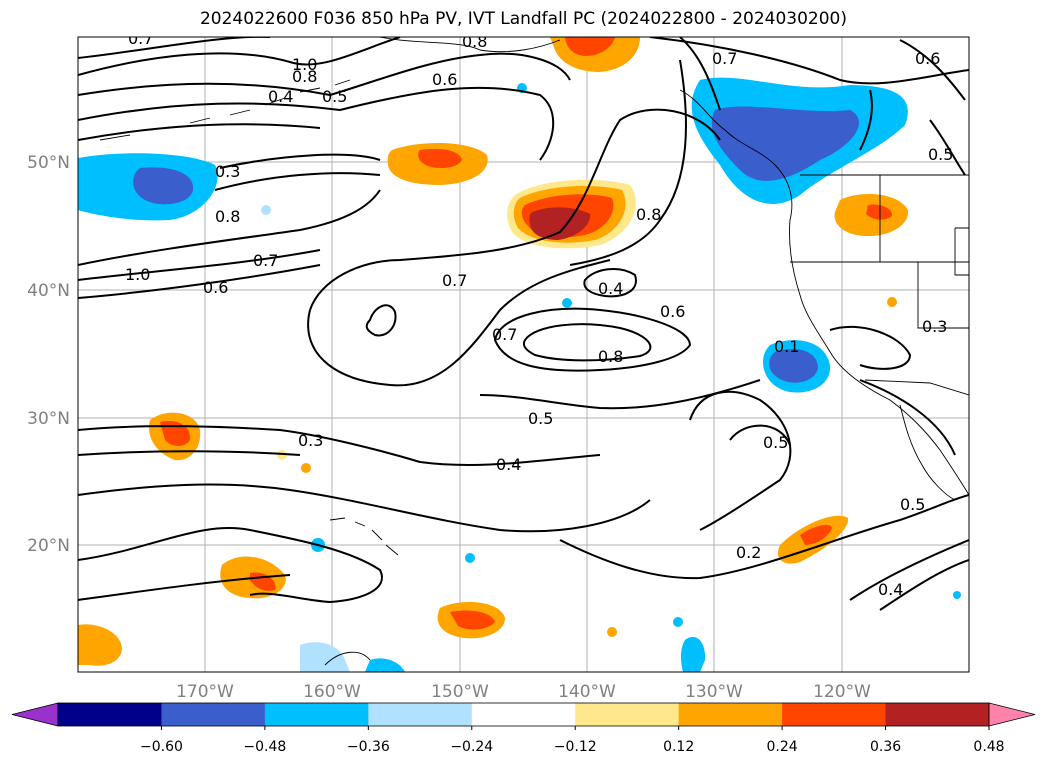 Image resolution: width=1047 pixels, height=765 pixels. What do you see at coordinates (347, 658) in the screenshot?
I see `southern-coast` at bounding box center [347, 658].